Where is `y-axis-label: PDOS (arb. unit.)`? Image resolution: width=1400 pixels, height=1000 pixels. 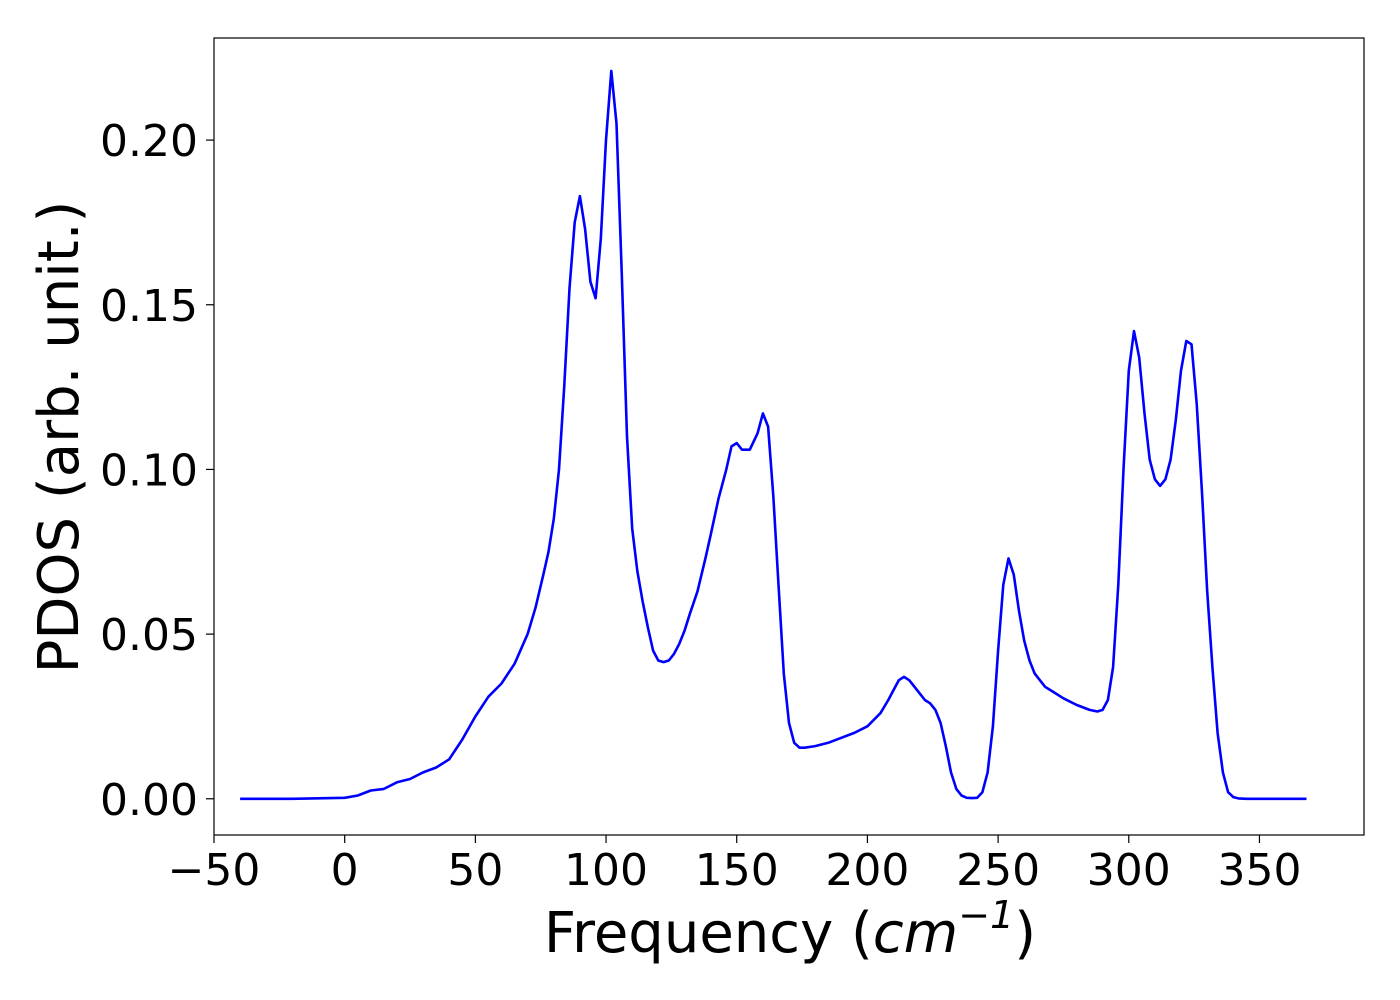
y-axis-label: PDOS (arb. unit.) is located at coordinates (59, 437).